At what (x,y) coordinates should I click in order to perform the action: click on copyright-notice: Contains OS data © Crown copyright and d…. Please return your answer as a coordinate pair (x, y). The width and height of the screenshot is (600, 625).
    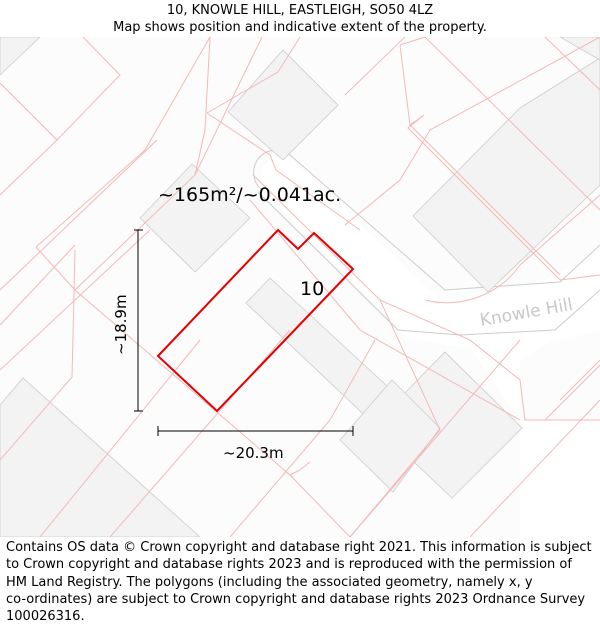
    Looking at the image, I should click on (301, 582).